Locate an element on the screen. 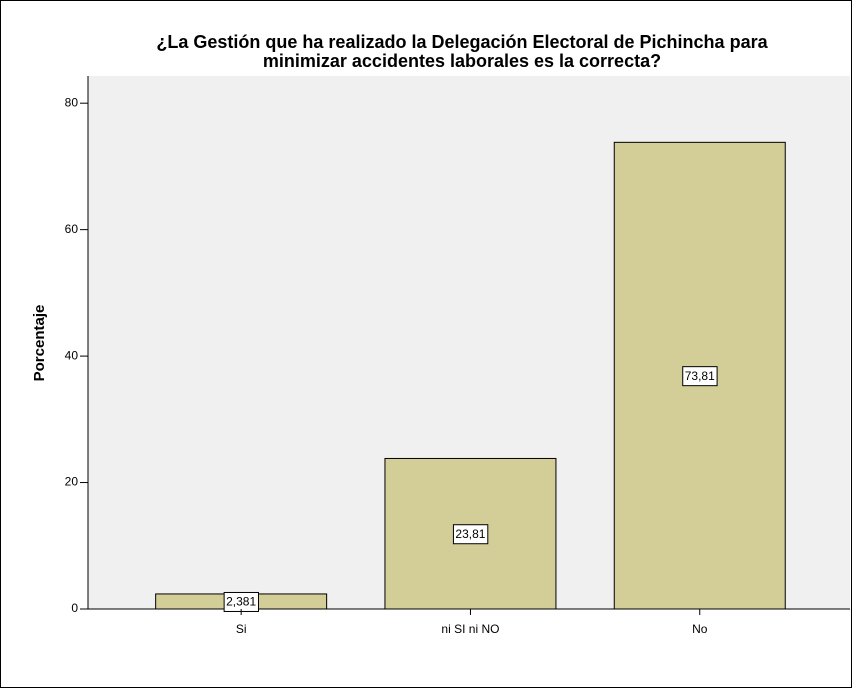 This screenshot has height=688, width=852. value-label: 2,381 is located at coordinates (241, 602).